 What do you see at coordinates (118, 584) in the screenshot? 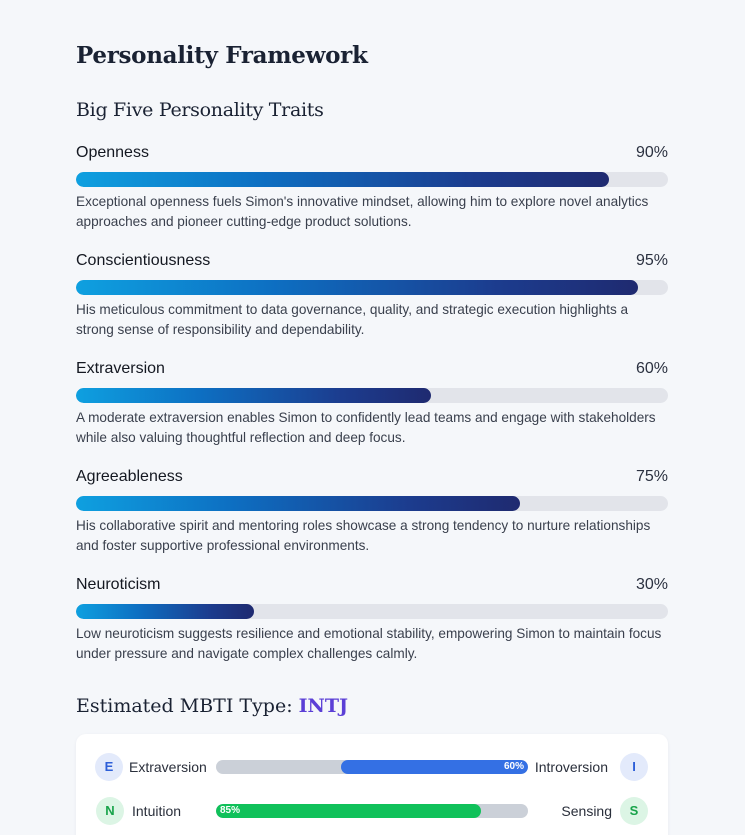
I see `trait-name: Neuroticism` at bounding box center [118, 584].